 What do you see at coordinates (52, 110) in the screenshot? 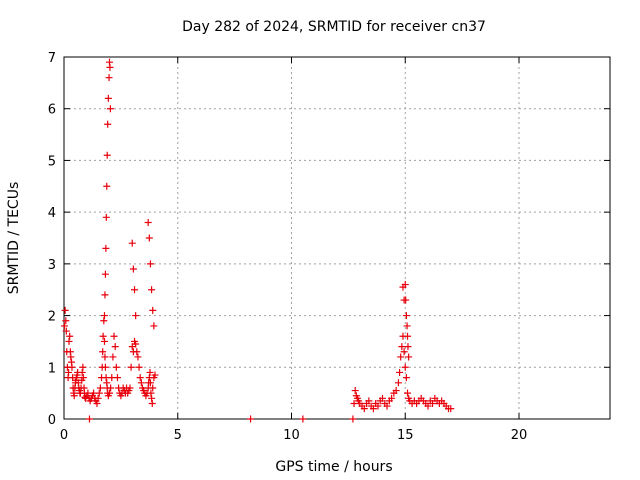
I see `y-tick-label: 6` at bounding box center [52, 110].